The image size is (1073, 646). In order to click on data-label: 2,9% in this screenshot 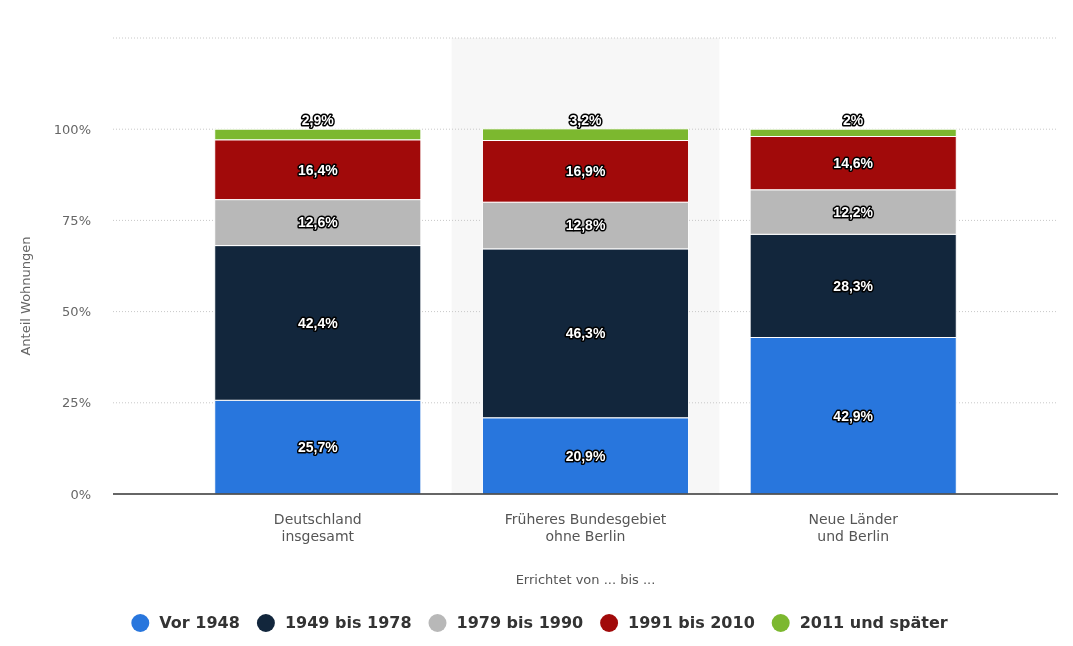, I will do `click(318, 120)`.